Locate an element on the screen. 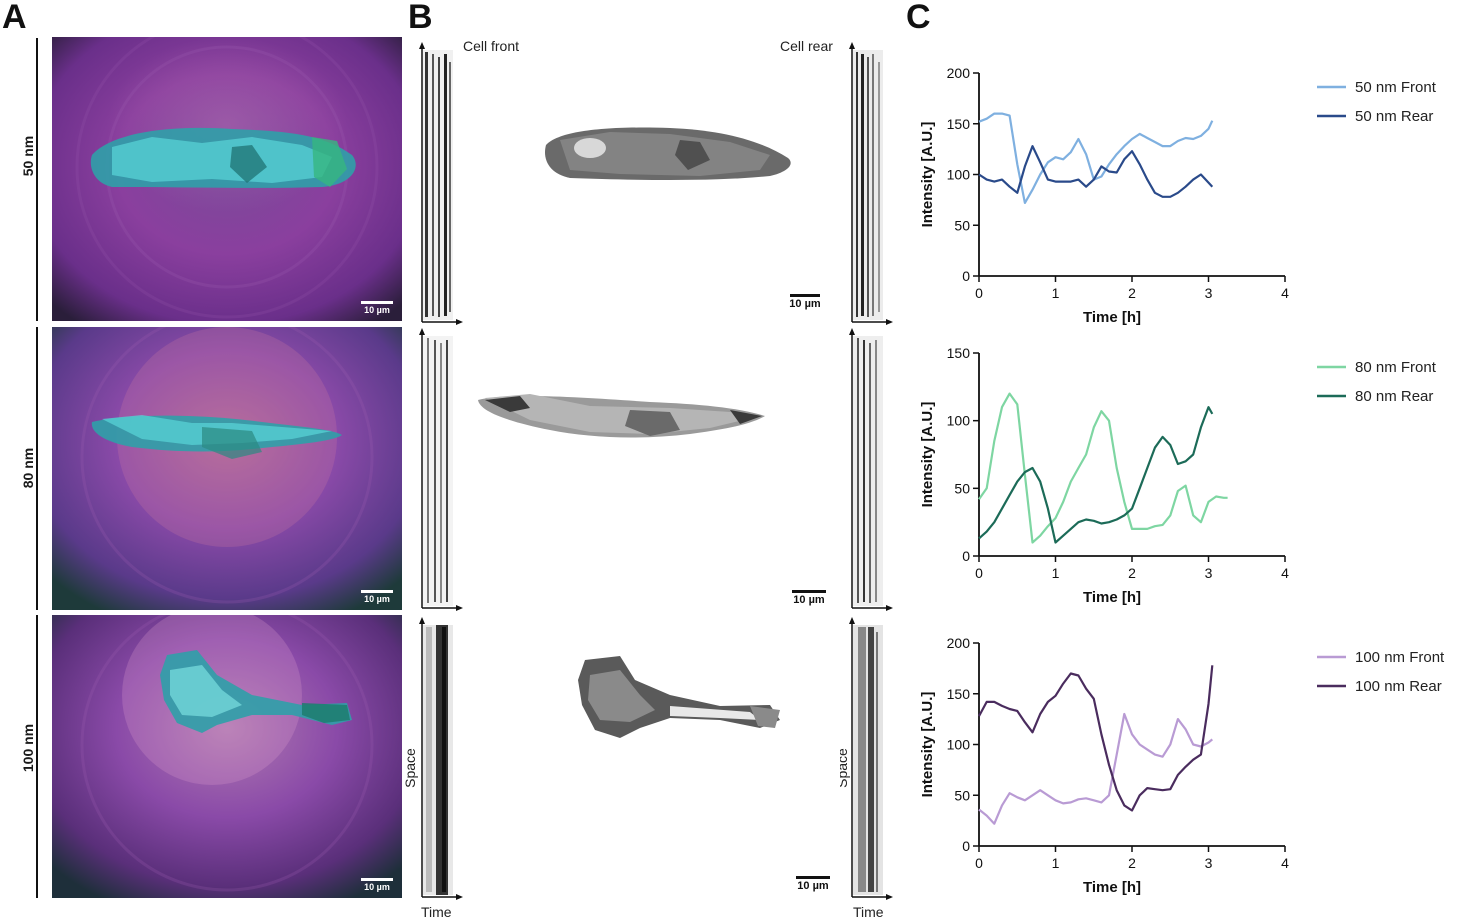 This screenshot has width=1465, height=921. panel-letter-b: B is located at coordinates (420, 18).